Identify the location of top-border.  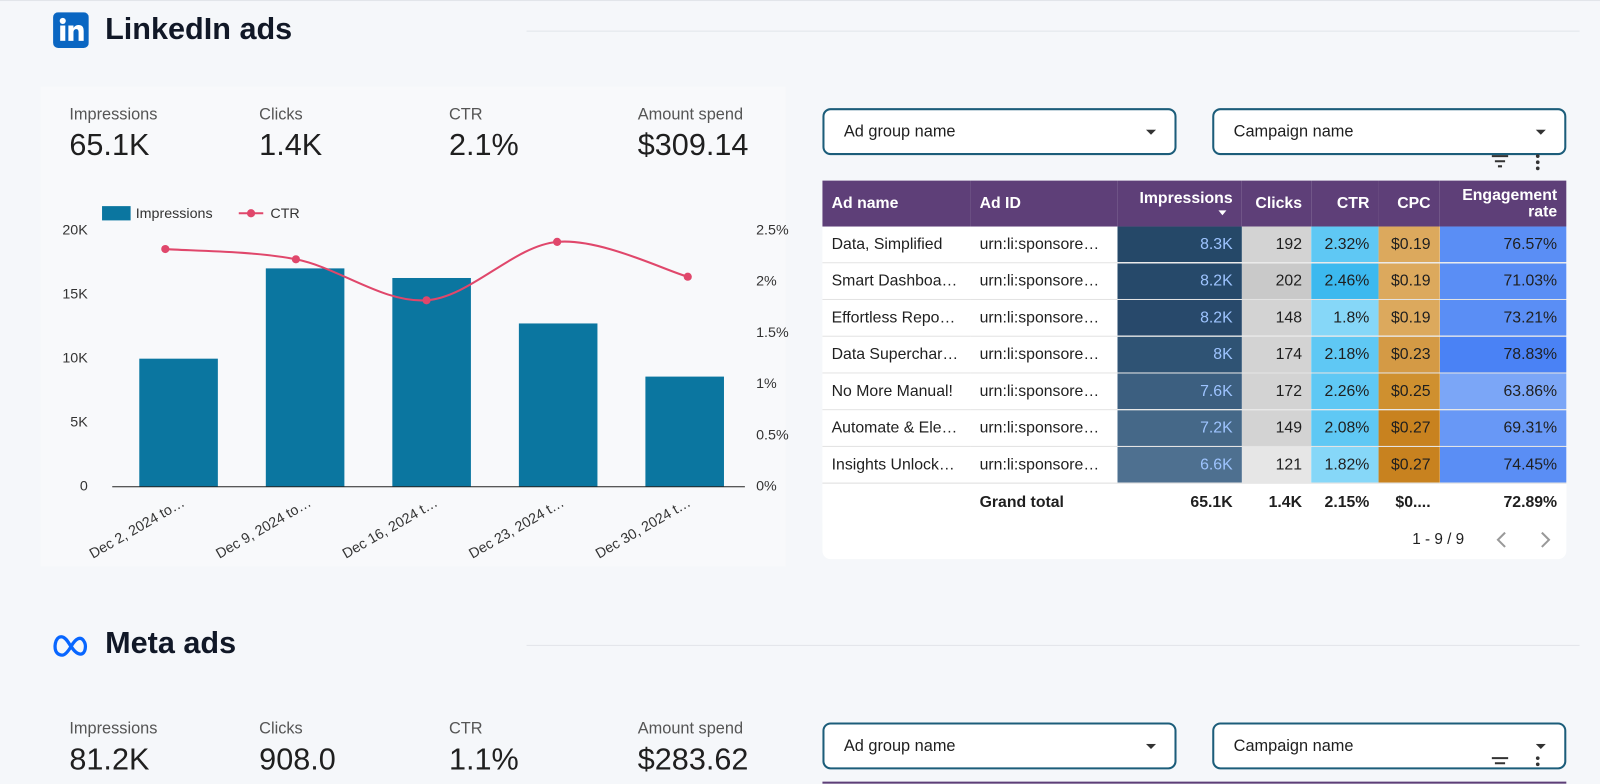
(800, 1).